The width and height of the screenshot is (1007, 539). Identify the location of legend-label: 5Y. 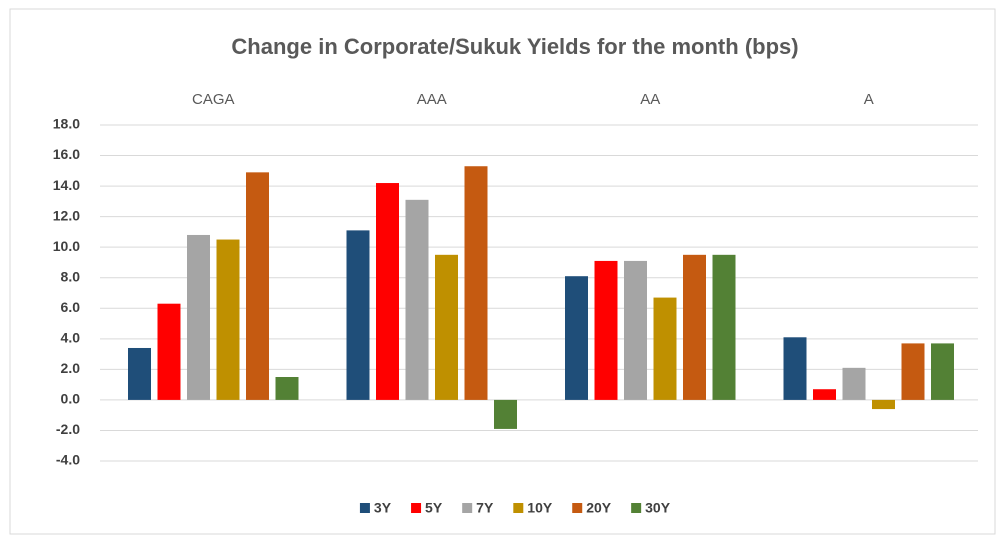
(434, 508).